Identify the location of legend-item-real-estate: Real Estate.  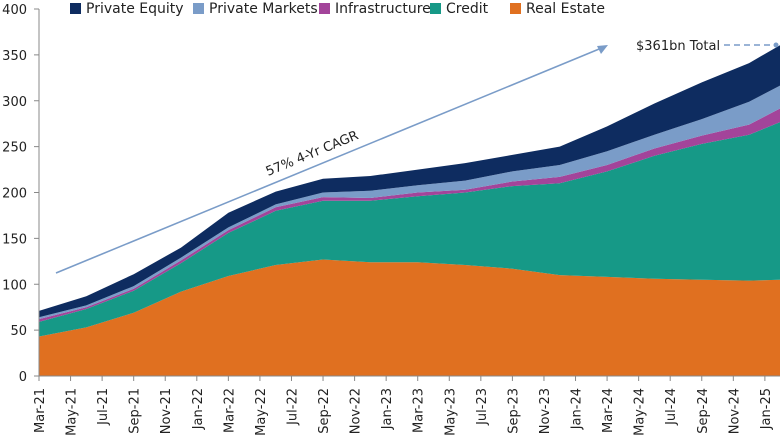
(557, 9).